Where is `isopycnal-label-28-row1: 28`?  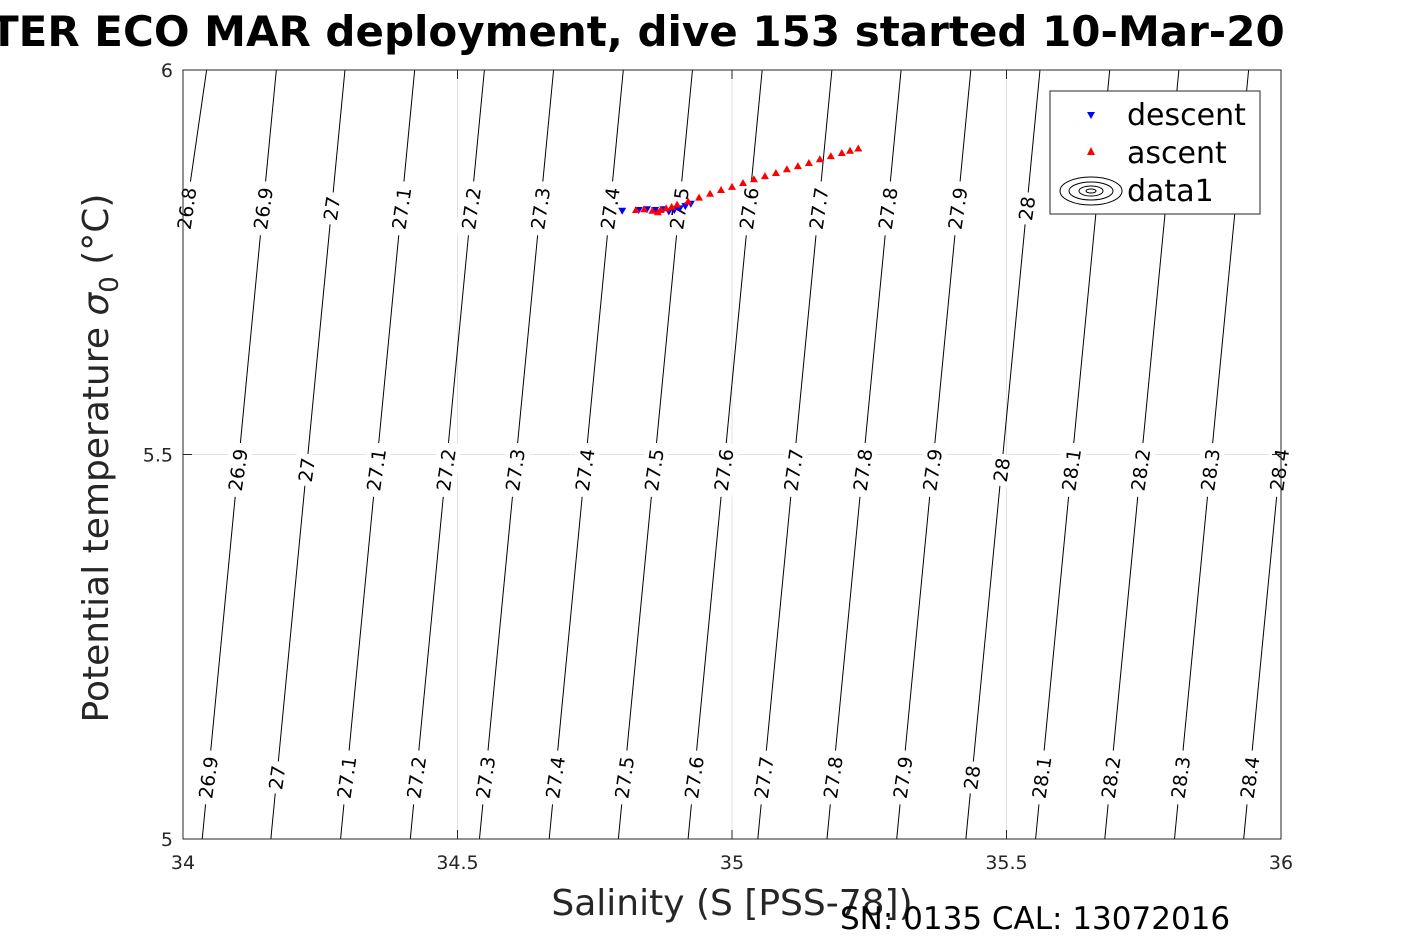 isopycnal-label-28-row1: 28 is located at coordinates (1001, 470).